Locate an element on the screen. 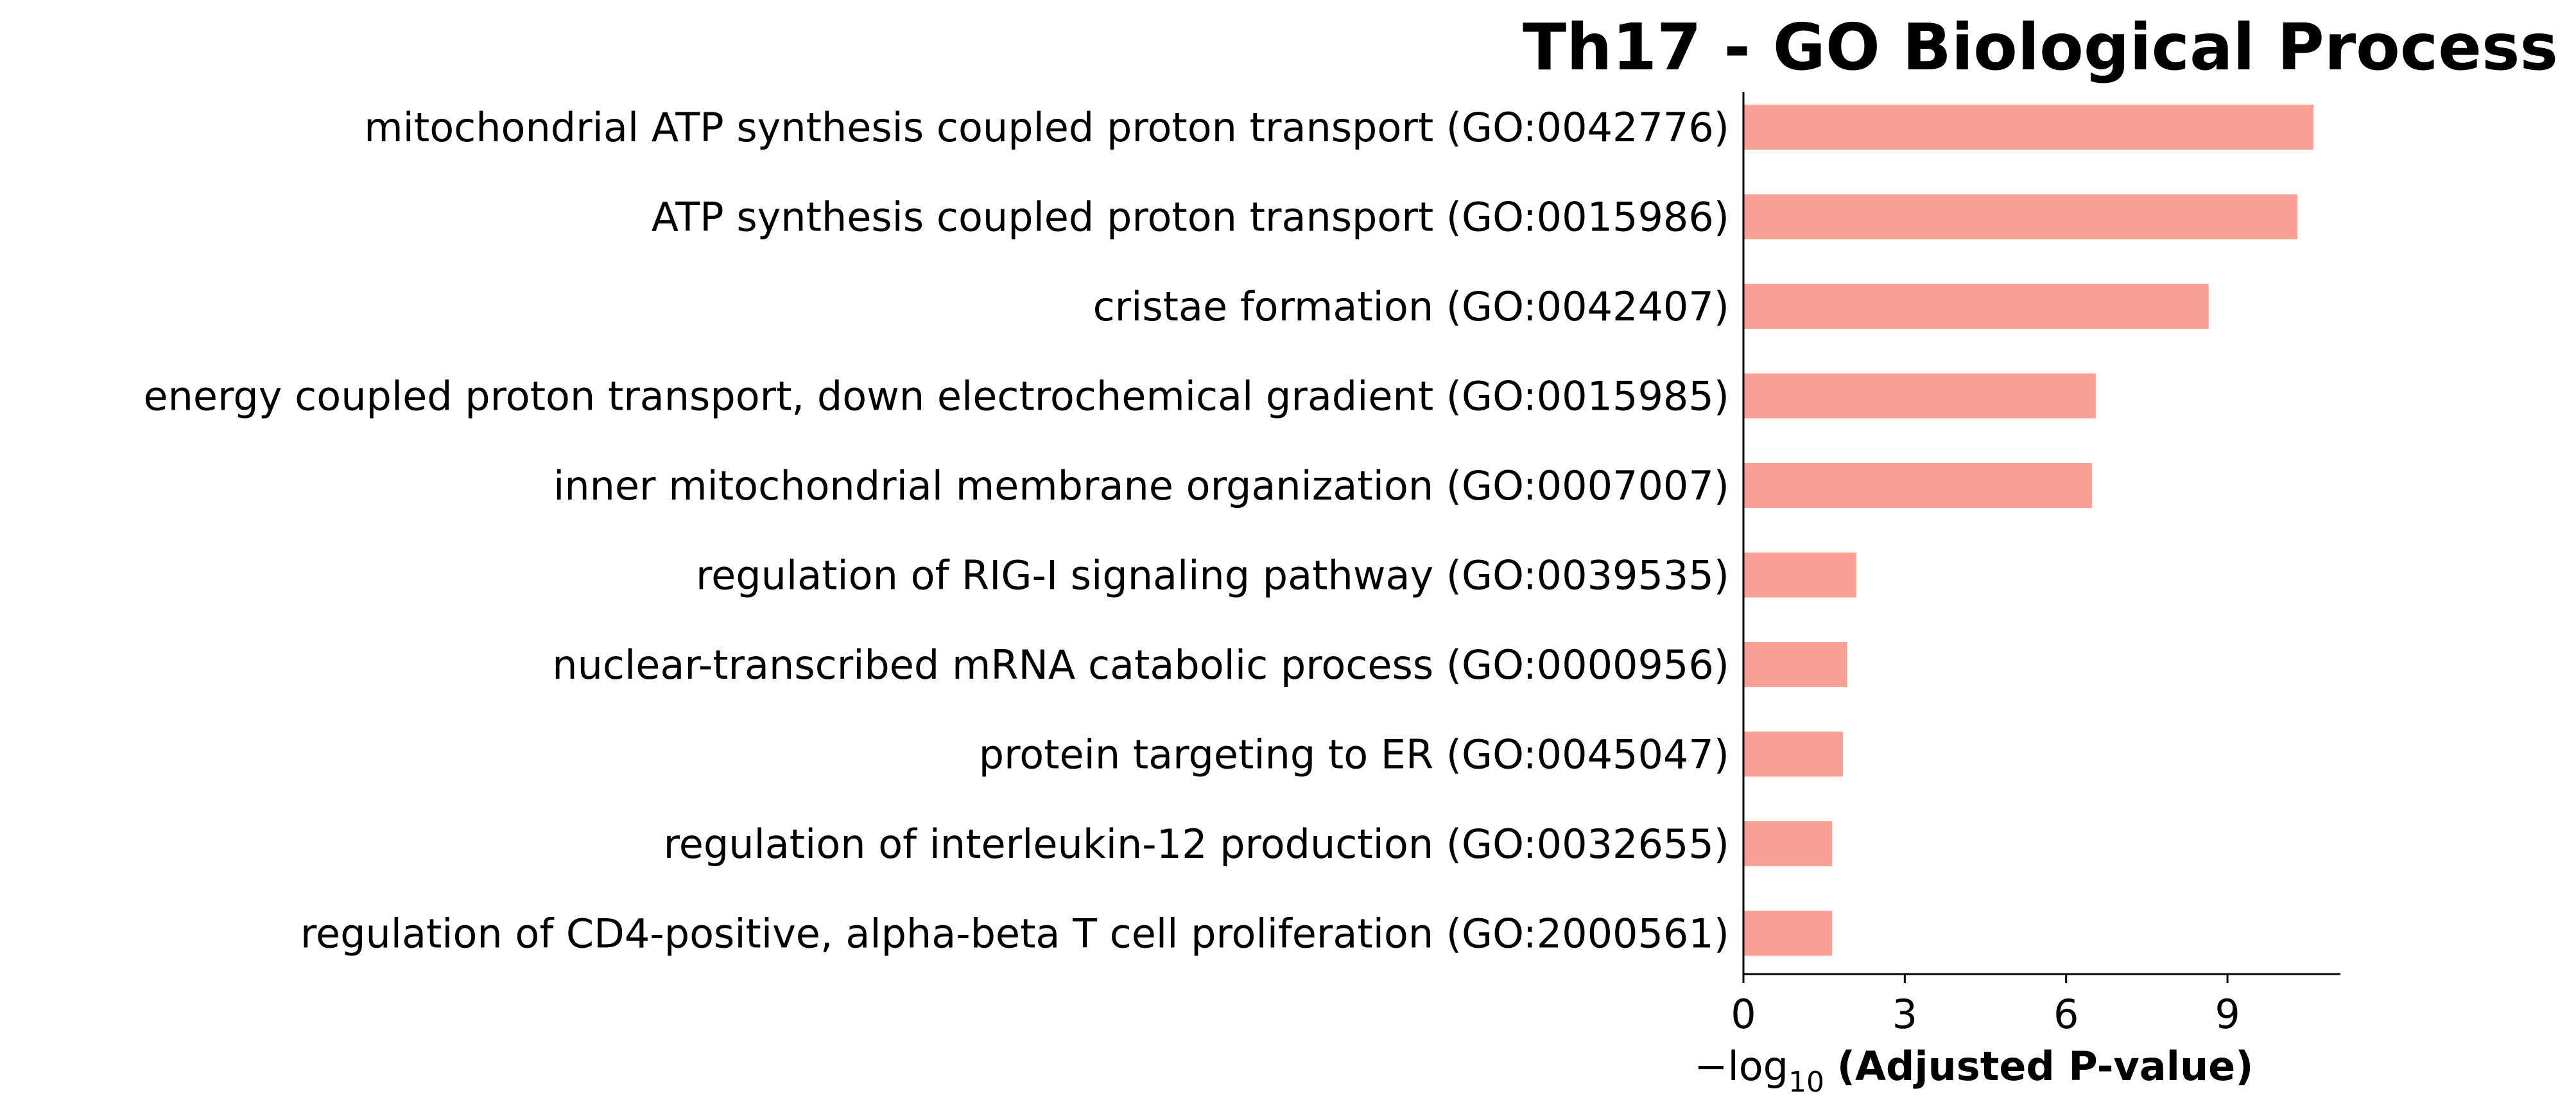 This screenshot has width=2576, height=1107. x-ticks: 0 3 6 9 is located at coordinates (1986, 1006).